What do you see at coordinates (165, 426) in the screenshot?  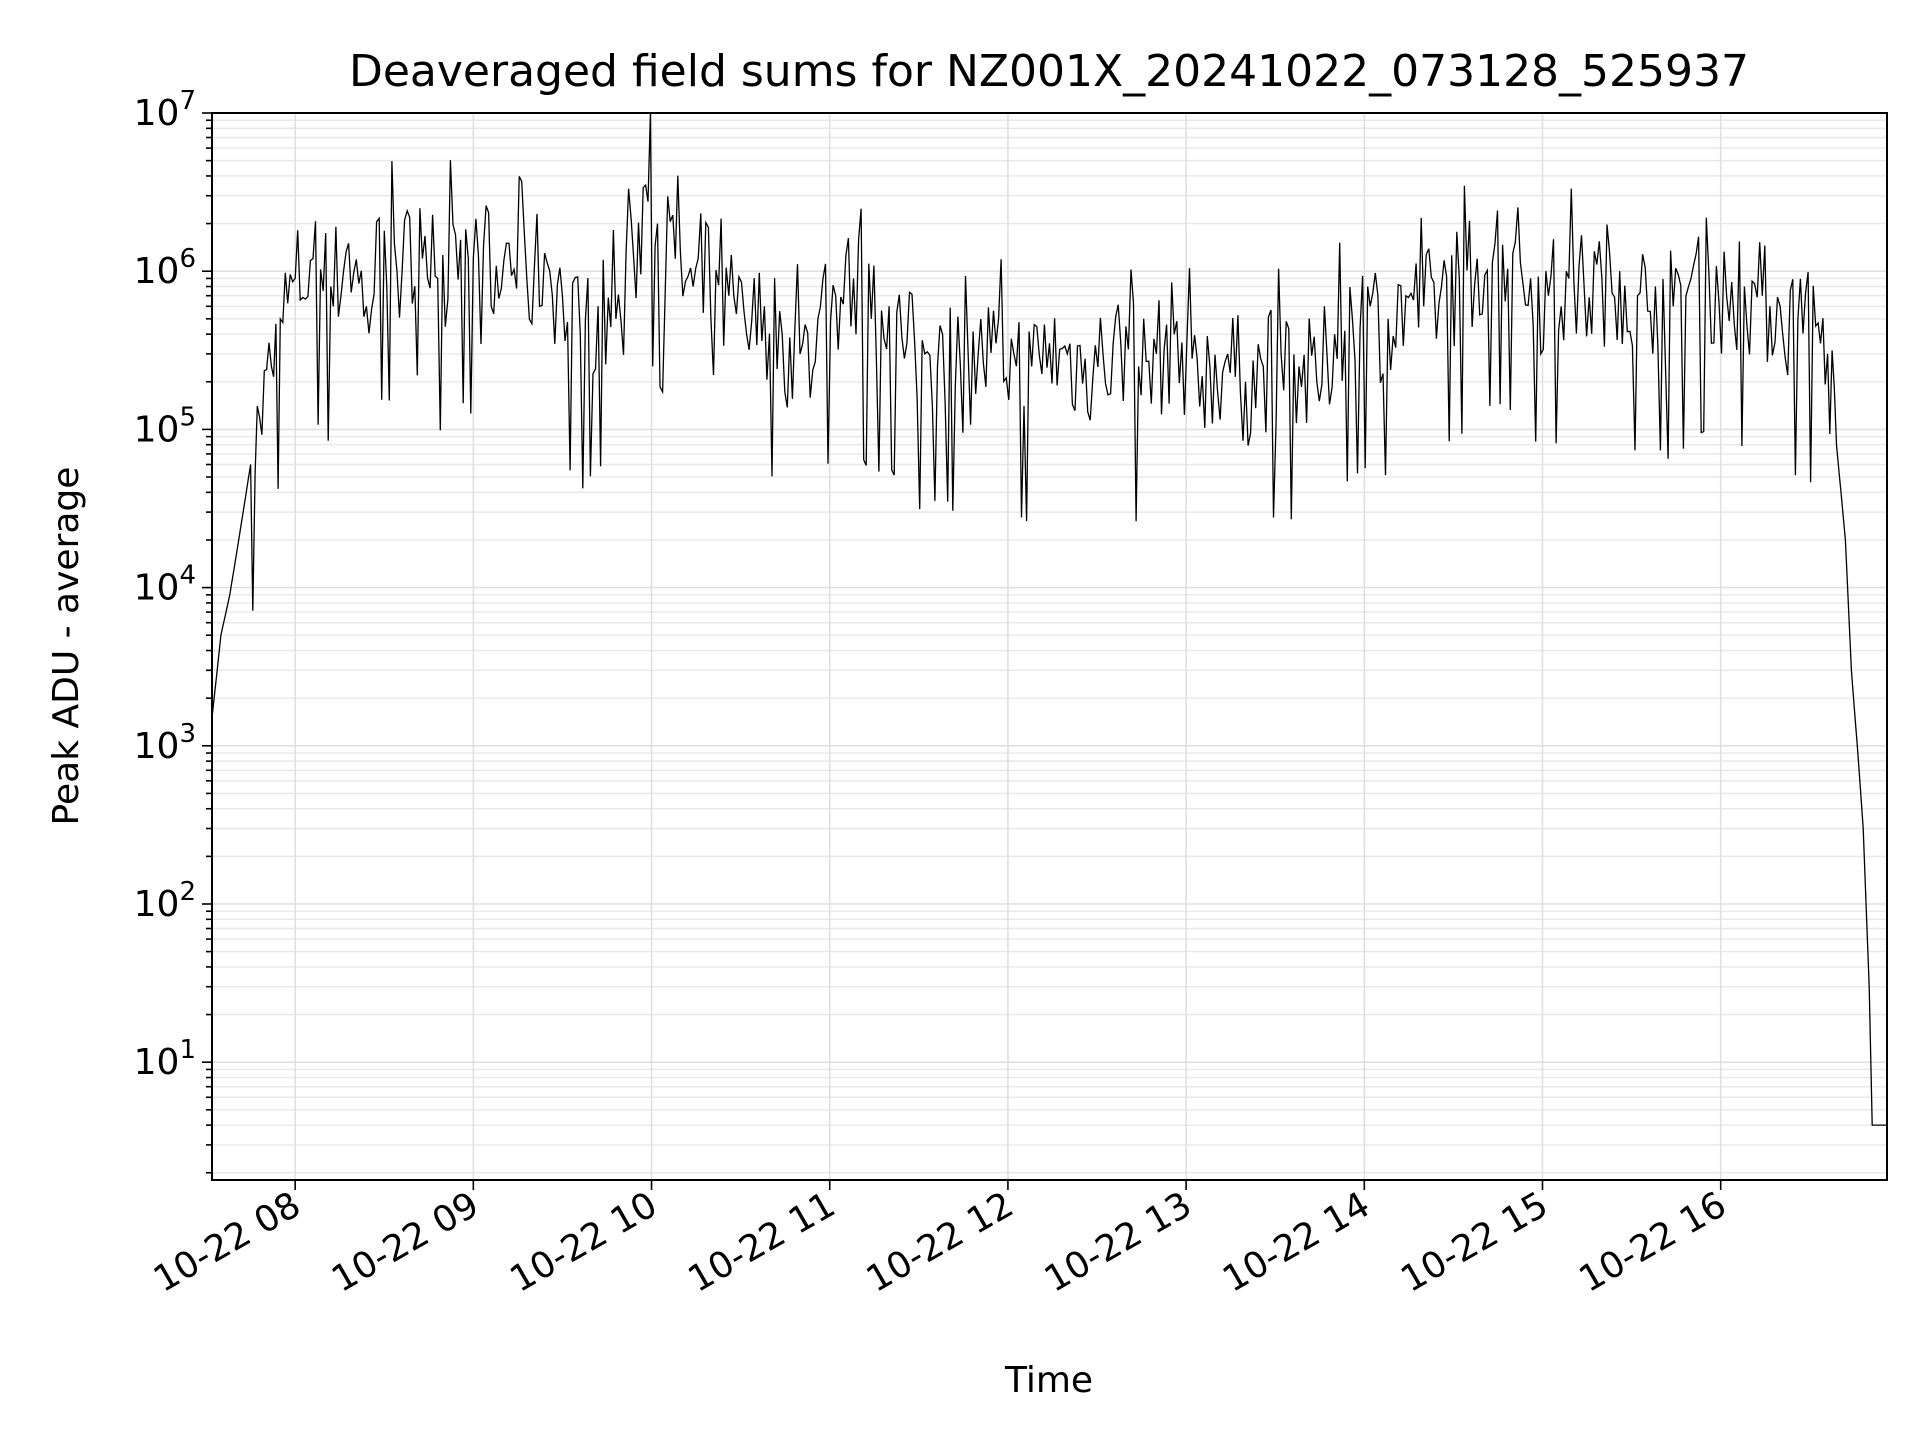 I see `y-tick-label: 10⁵` at bounding box center [165, 426].